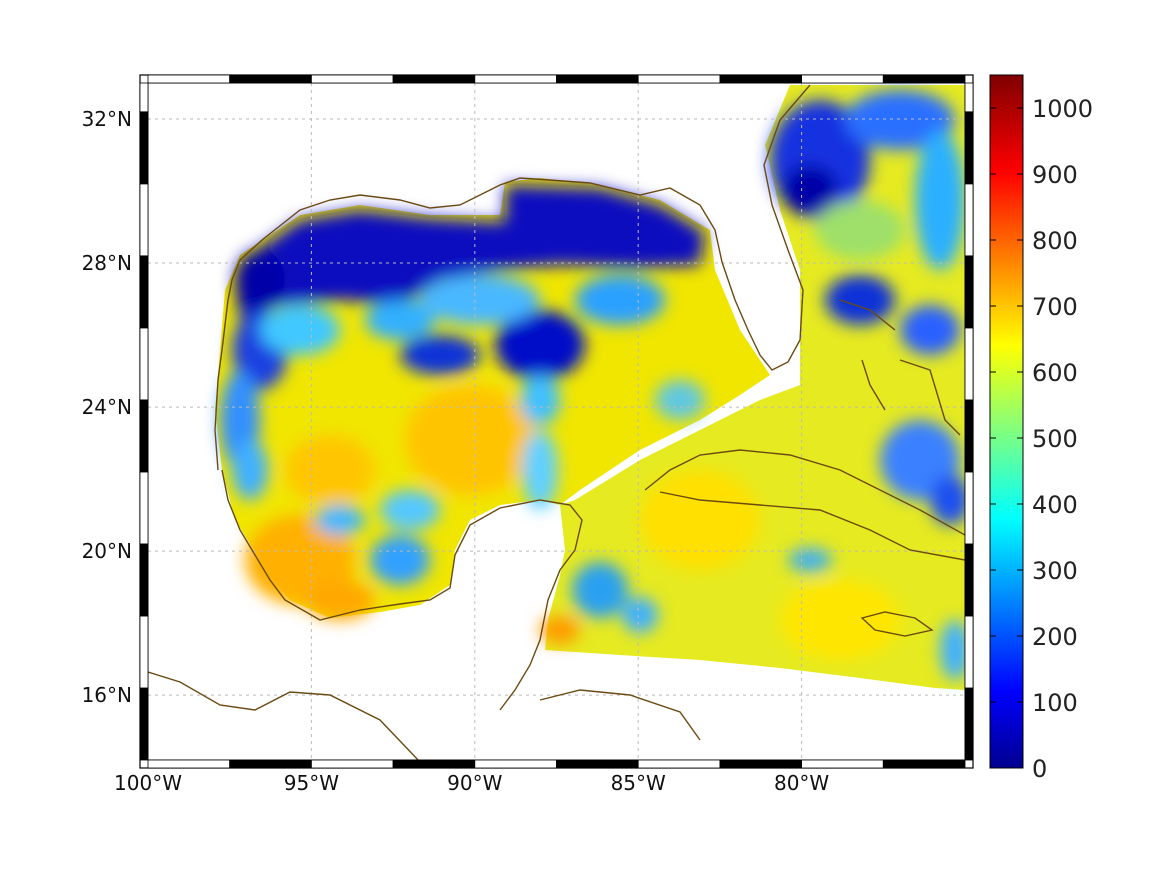 The image size is (1167, 875). I want to click on lat-label: 24°N, so click(107, 407).